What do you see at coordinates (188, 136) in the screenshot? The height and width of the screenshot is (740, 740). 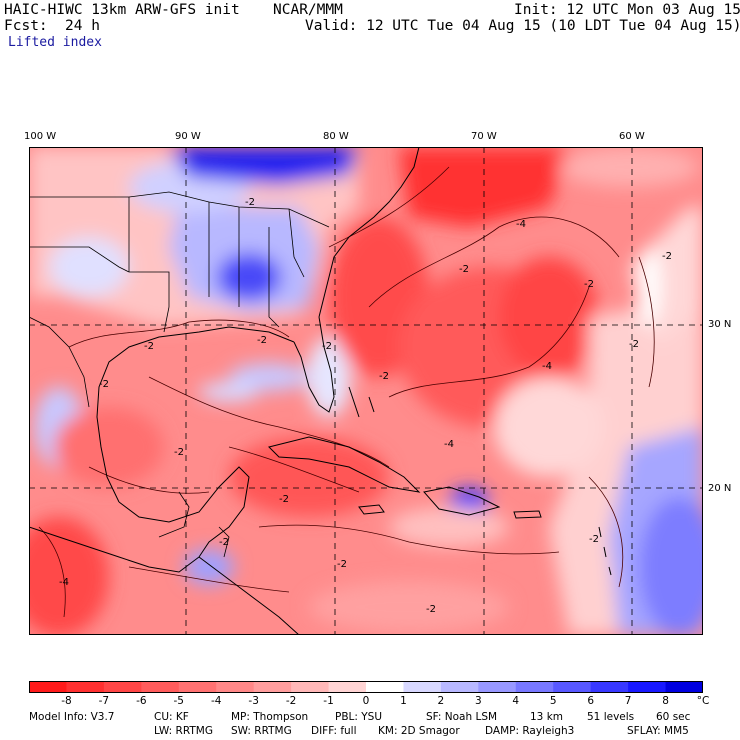 I see `lon-label-90w: 90 W` at bounding box center [188, 136].